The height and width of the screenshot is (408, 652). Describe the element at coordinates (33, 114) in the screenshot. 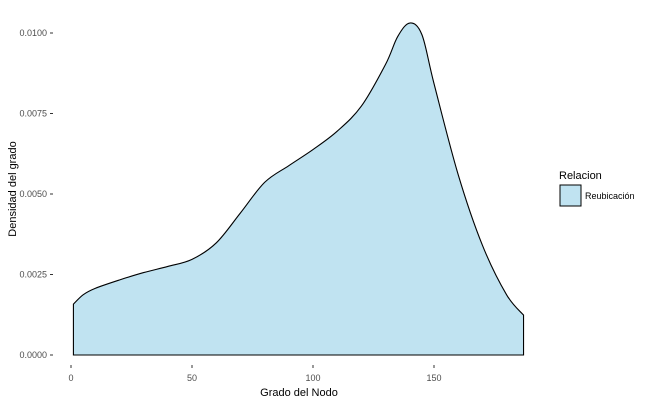

I see `y-tick-label: 0.0075` at that location.